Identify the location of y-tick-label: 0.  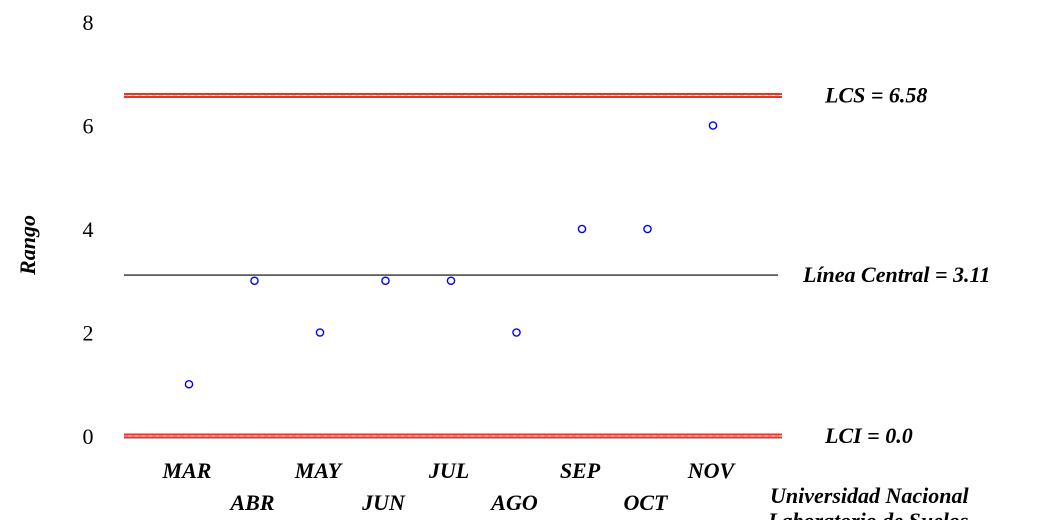
(88, 436).